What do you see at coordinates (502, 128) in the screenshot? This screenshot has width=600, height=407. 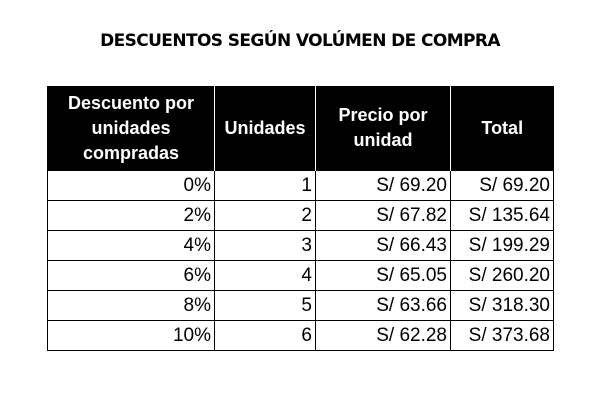 I see `header-total: Total` at bounding box center [502, 128].